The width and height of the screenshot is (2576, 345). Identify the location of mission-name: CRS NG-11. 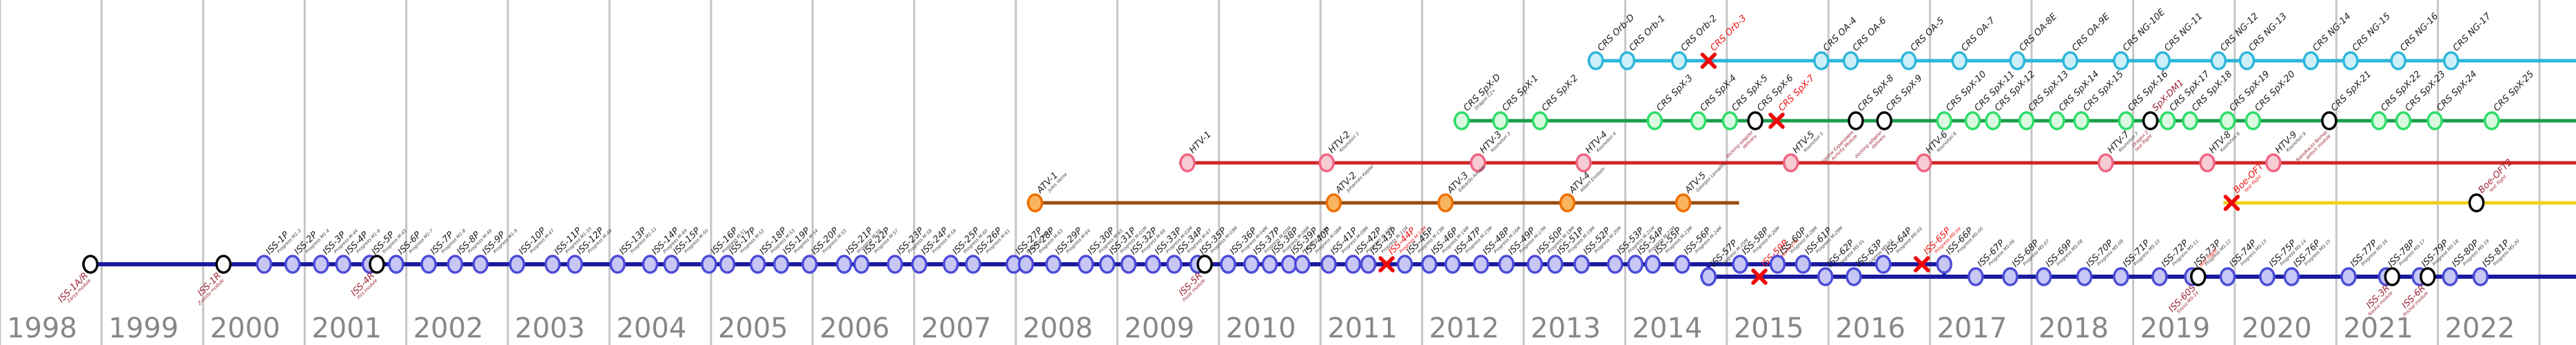
(2184, 32).